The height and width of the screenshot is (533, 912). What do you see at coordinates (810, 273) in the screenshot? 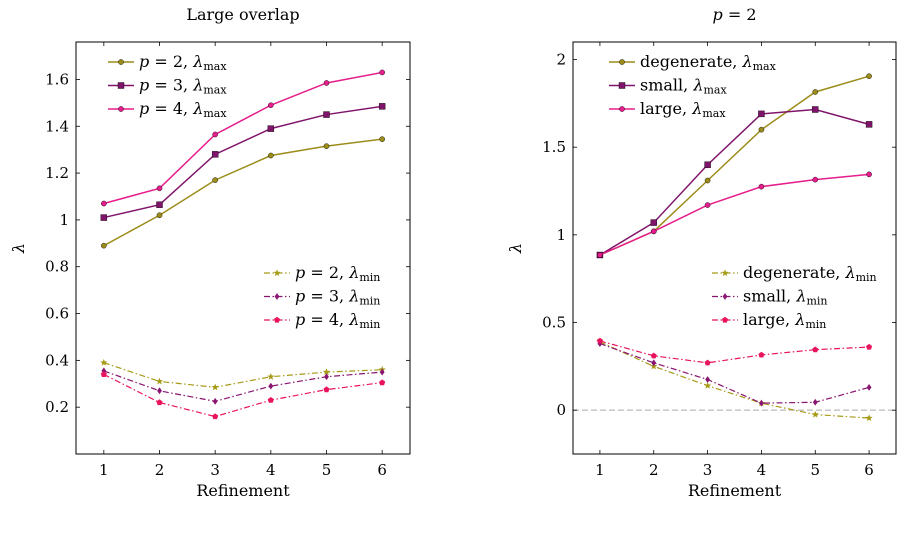
I see `legend-label: degenerate, λmin` at bounding box center [810, 273].